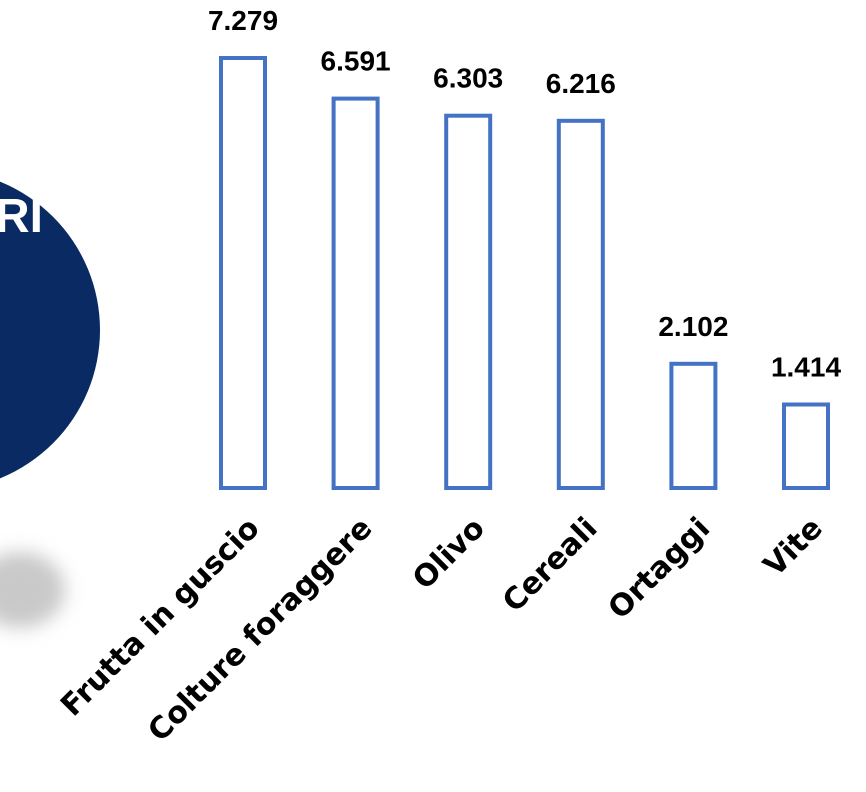 The width and height of the screenshot is (866, 792). Describe the element at coordinates (32, 590) in the screenshot. I see `shadow-ellipse` at that location.